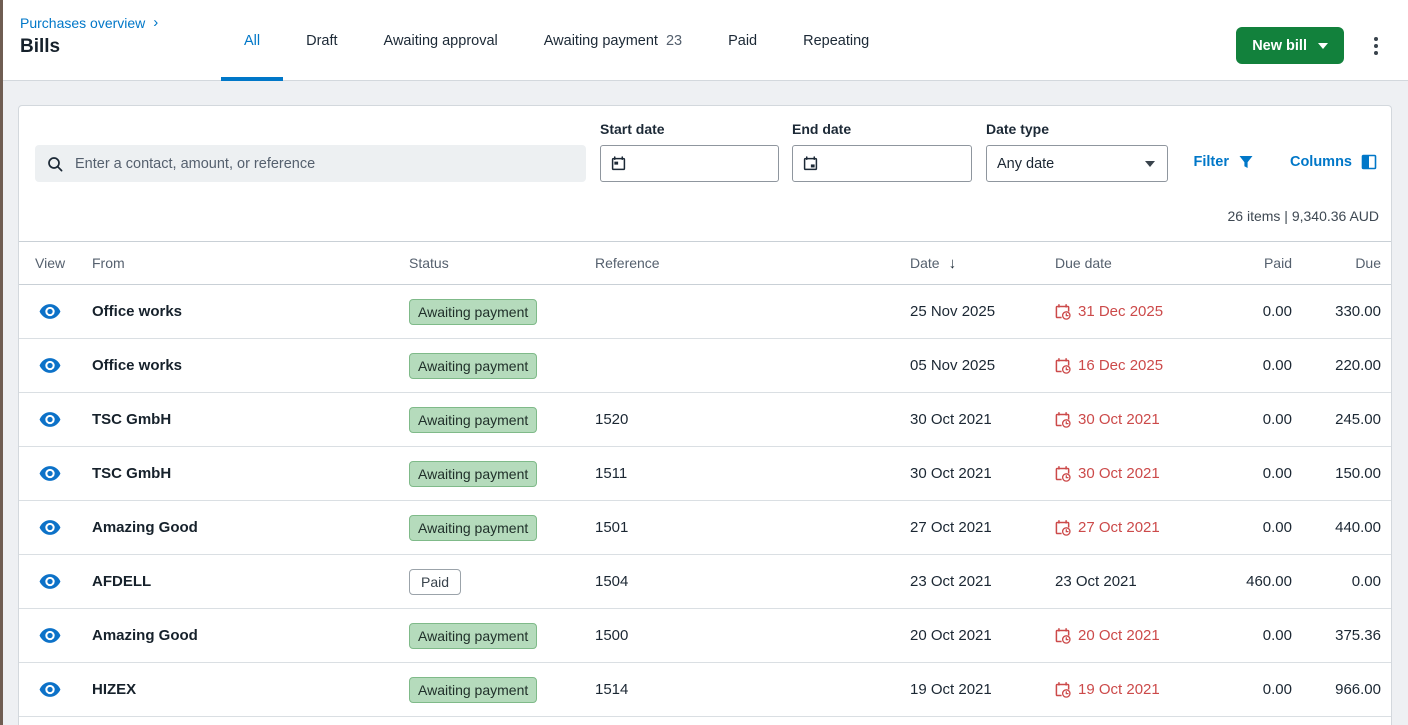 Image resolution: width=1408 pixels, height=725 pixels. What do you see at coordinates (894, 163) in the screenshot?
I see `end-date-value` at bounding box center [894, 163].